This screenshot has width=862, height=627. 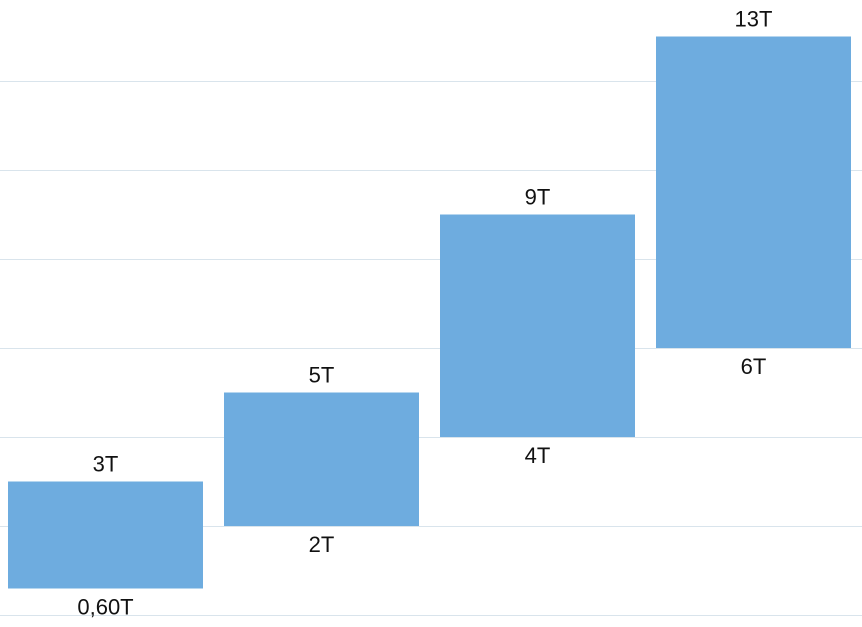 I want to click on low-value-label: 2T, so click(x=322, y=544).